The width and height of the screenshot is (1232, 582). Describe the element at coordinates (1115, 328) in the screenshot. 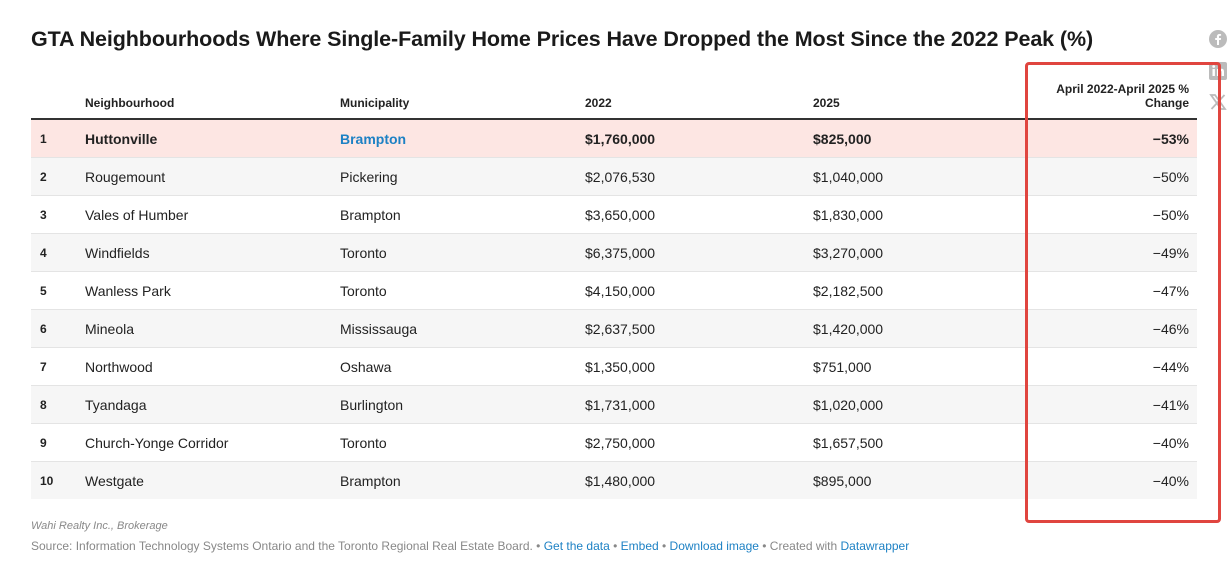

I see `cell-change: −46%` at that location.